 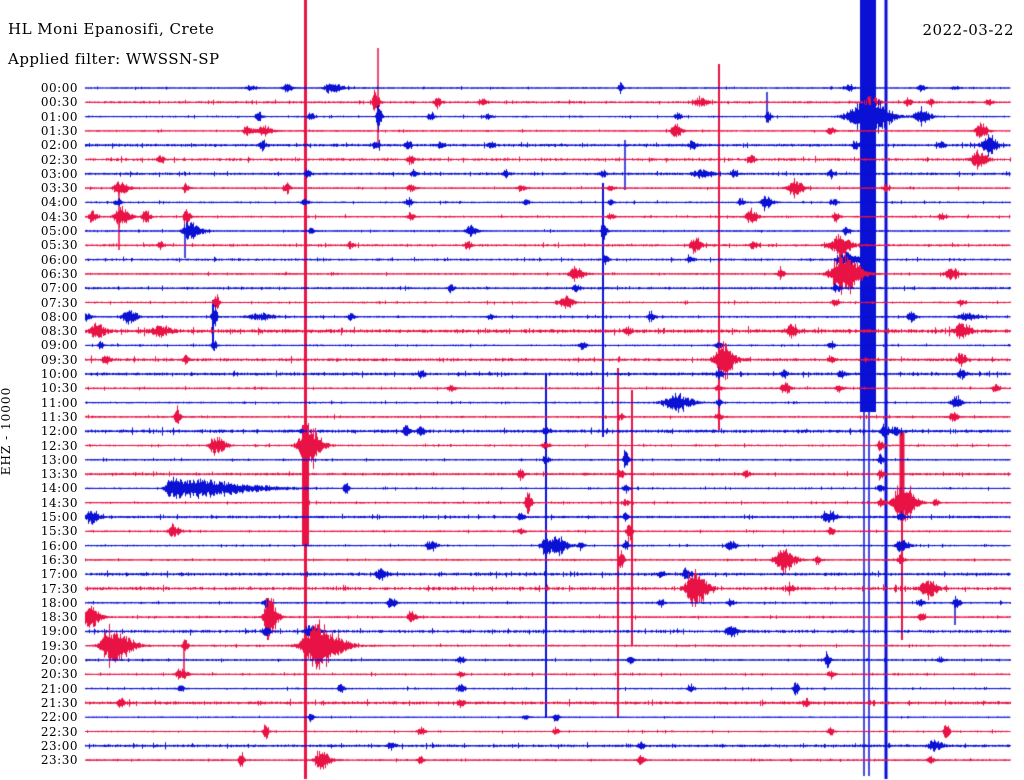 I want to click on time-label: 22:00, so click(x=59, y=717).